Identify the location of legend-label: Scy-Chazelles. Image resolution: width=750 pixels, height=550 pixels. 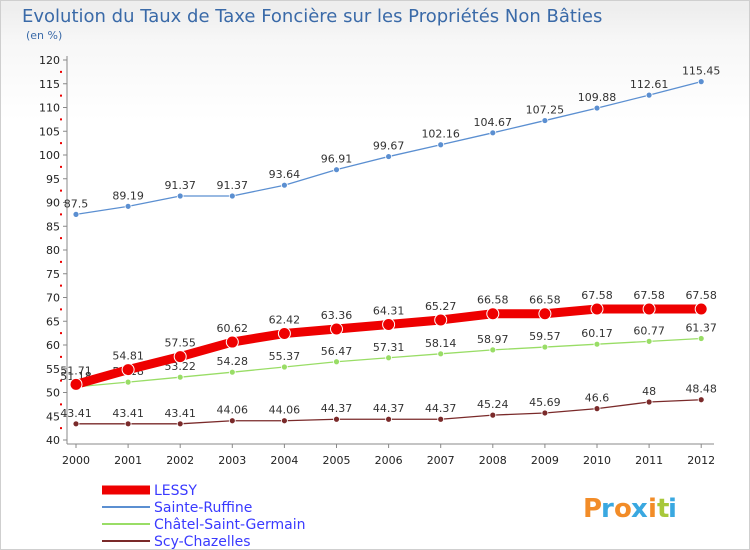
(202, 542).